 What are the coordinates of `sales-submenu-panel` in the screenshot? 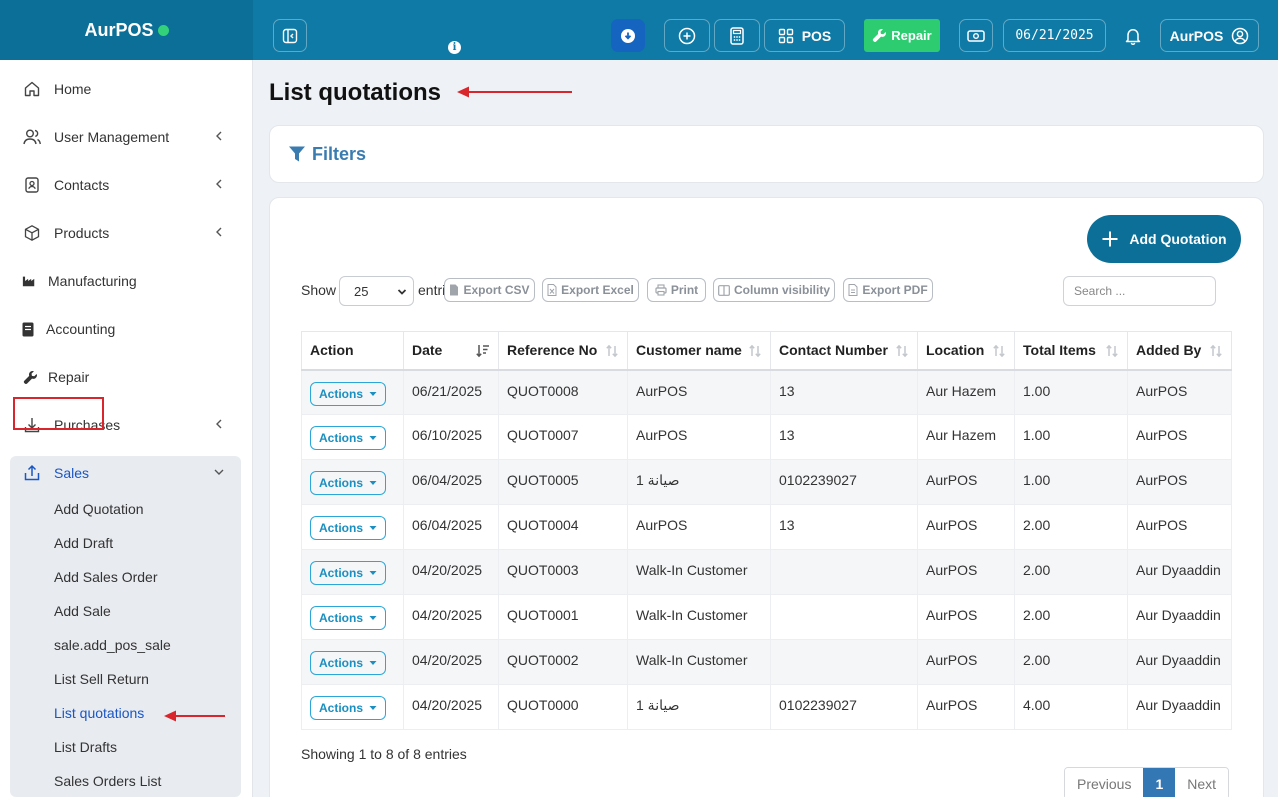 It's located at (125, 626).